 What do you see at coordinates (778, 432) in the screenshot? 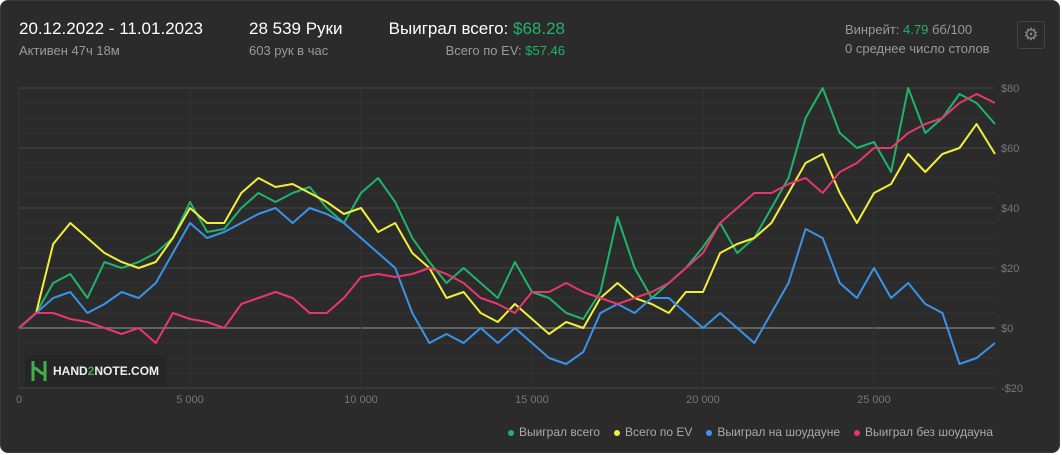
I see `legend-label: Выиграл на шоудауне` at bounding box center [778, 432].